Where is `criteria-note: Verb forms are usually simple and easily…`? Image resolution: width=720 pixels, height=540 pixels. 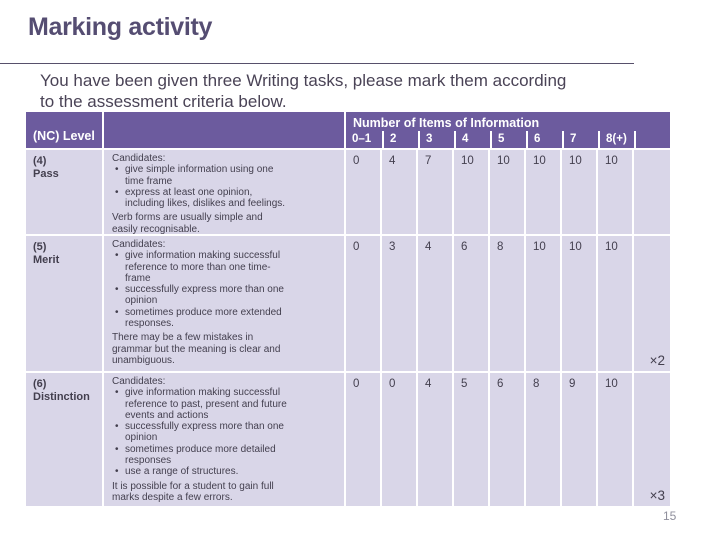
criteria-note: Verb forms are usually simple and easily… is located at coordinates (187, 223).